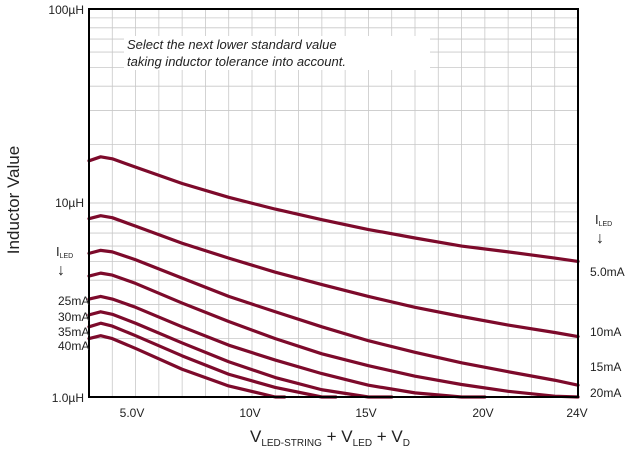  Describe the element at coordinates (337, 436) in the screenshot. I see `x-label-part-2: + V` at that location.